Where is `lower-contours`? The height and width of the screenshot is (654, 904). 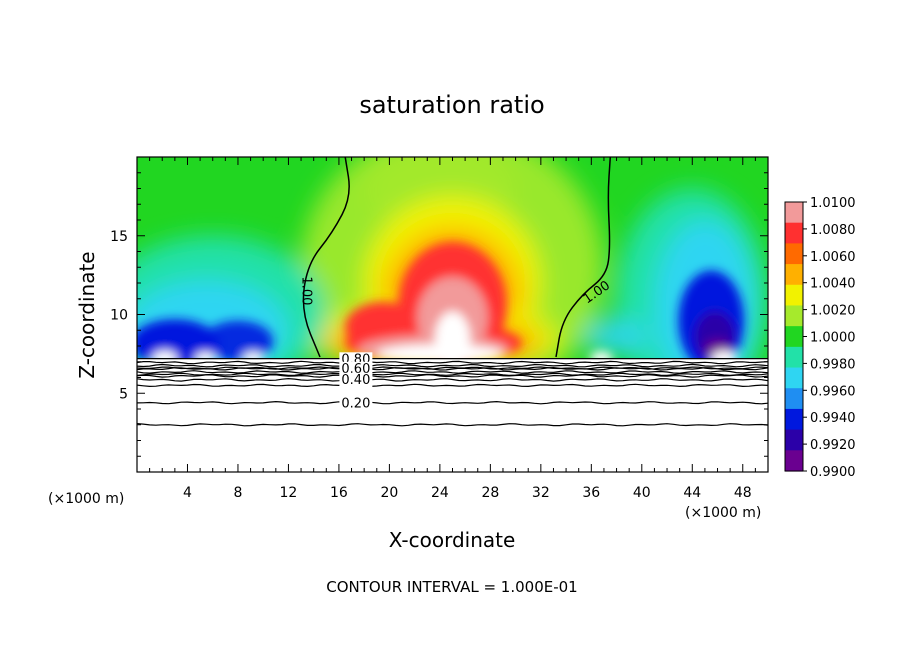 lower-contours is located at coordinates (452, 392).